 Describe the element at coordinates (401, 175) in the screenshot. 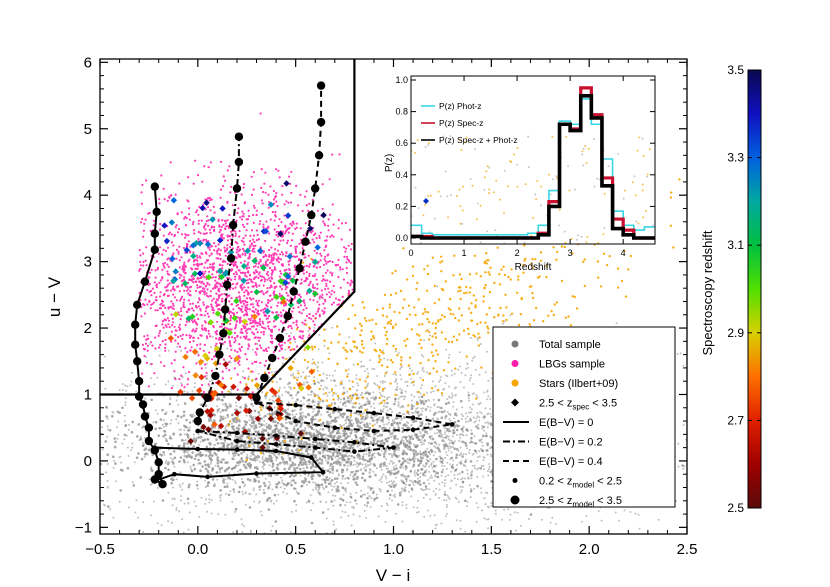

I see `inset-y-tick-label: 0.4` at that location.